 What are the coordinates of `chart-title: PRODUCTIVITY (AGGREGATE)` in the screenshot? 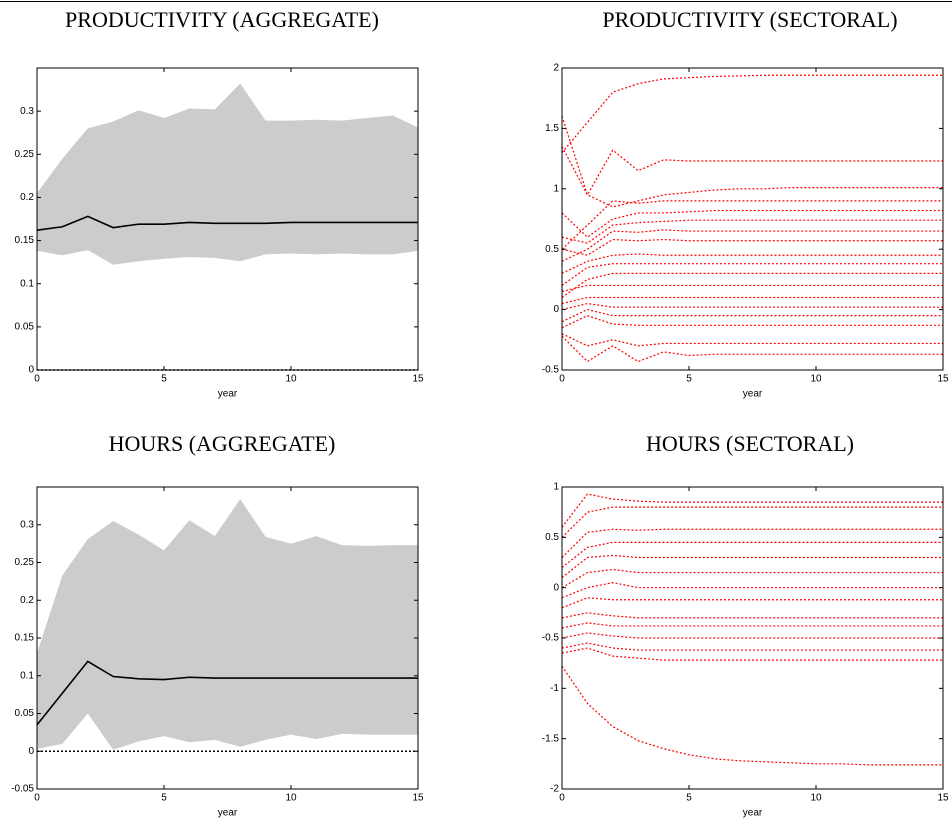 It's located at (222, 19).